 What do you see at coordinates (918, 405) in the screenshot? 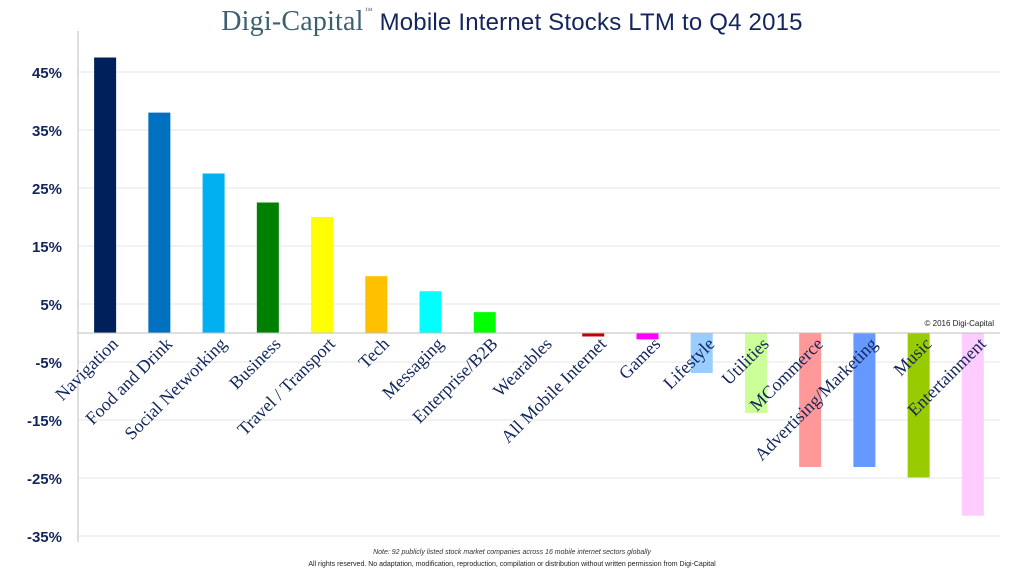
I see `bar-music` at bounding box center [918, 405].